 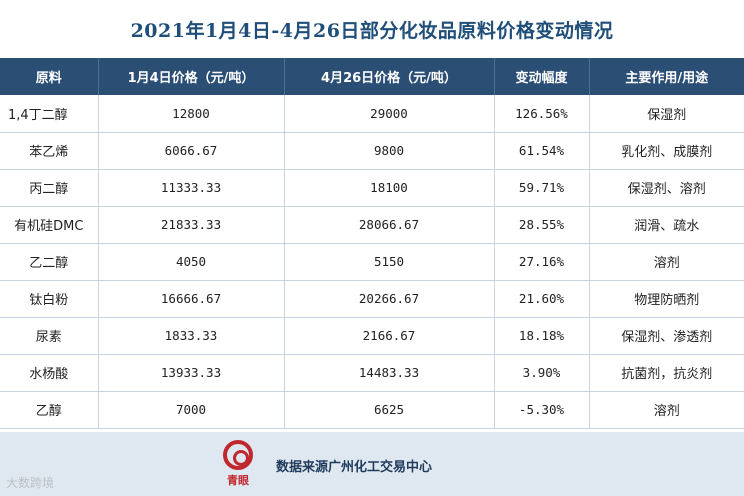 I want to click on table-row: 尿素 1833.33 2166.67 18.18% 保湿剂、渗透剂, so click(x=372, y=336).